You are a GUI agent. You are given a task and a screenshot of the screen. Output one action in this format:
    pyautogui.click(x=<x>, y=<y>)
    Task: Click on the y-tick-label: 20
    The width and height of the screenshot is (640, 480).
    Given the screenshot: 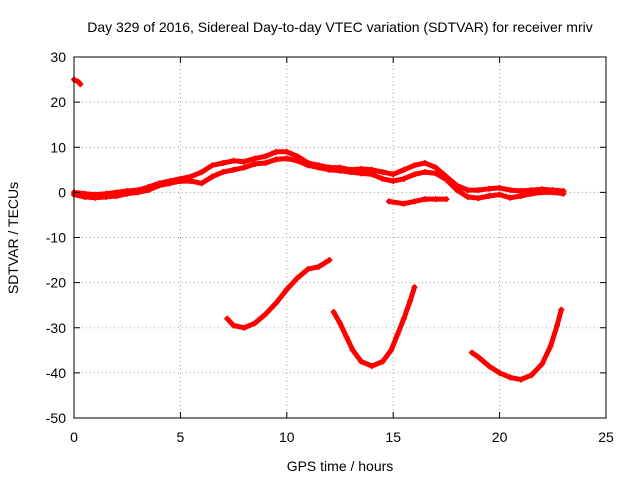 What is the action you would take?
    pyautogui.click(x=58, y=102)
    